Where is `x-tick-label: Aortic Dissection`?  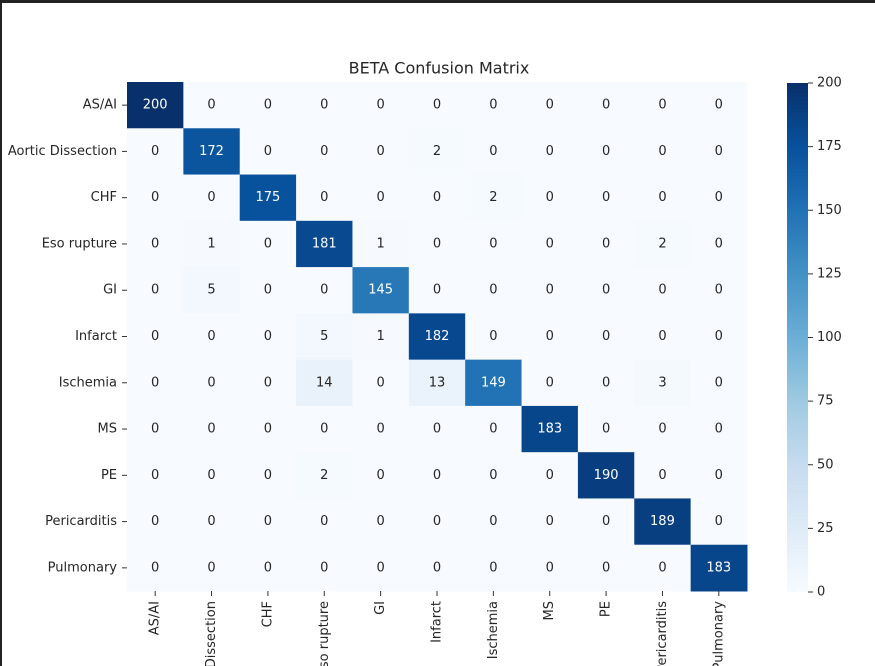 x-tick-label: Aortic Dissection is located at coordinates (211, 633).